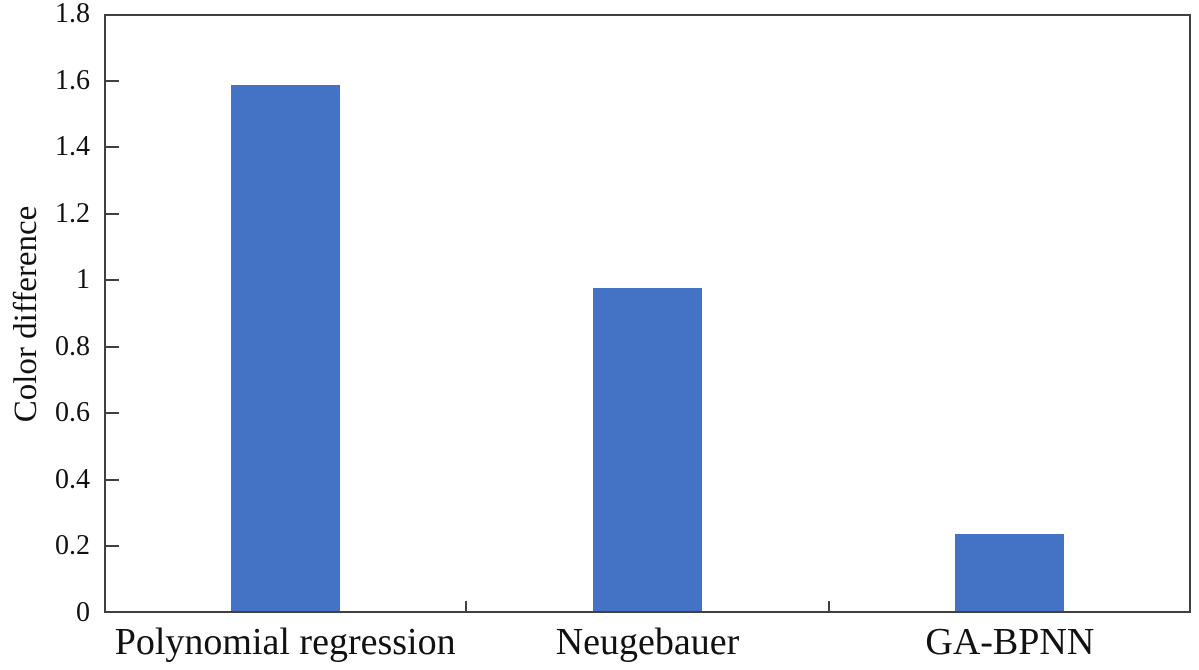 This screenshot has height=670, width=1199. What do you see at coordinates (72, 80) in the screenshot?
I see `y-tick-label: 1.6` at bounding box center [72, 80].